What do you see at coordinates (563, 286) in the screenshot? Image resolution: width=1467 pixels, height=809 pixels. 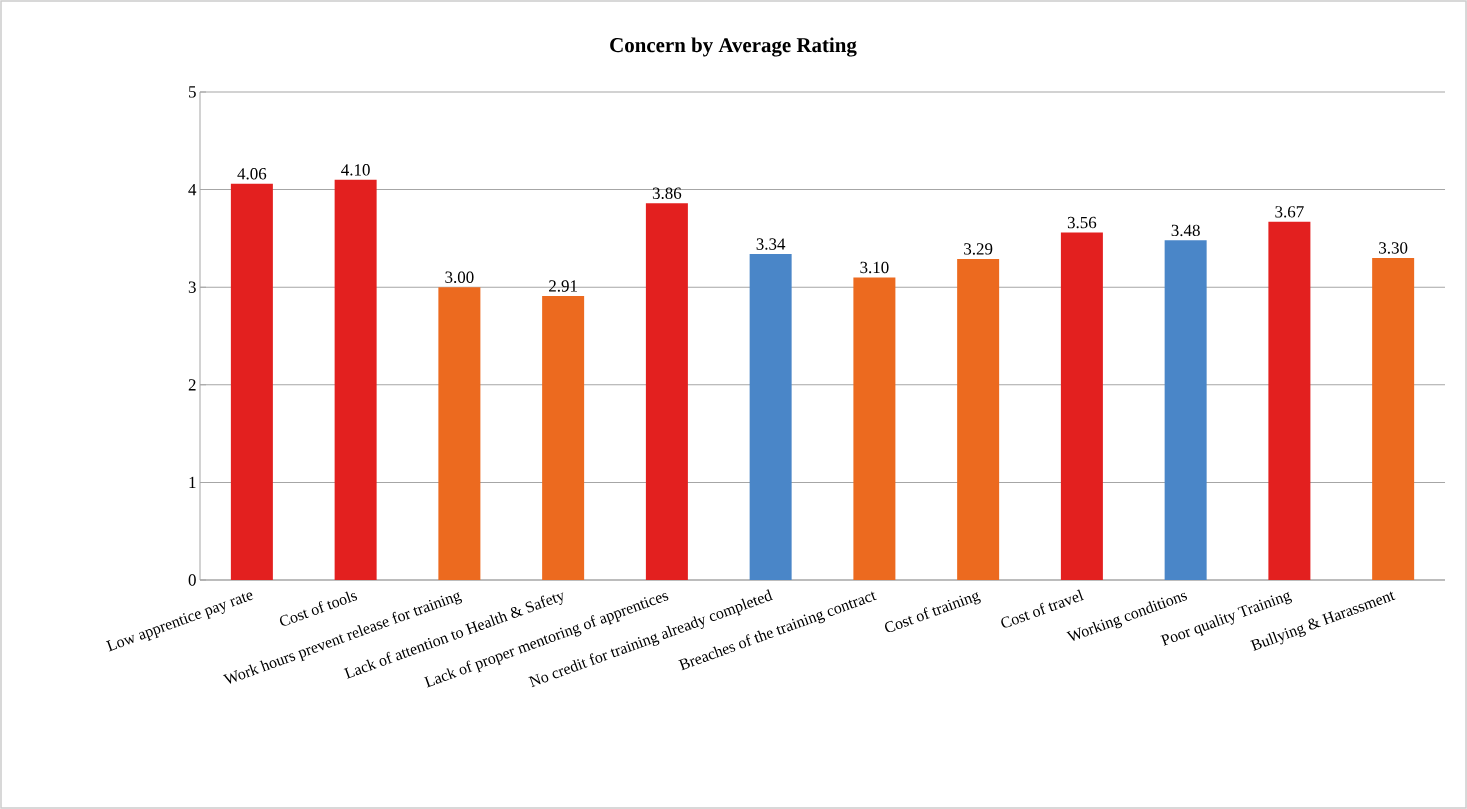 I see `data-label: 2.91` at bounding box center [563, 286].